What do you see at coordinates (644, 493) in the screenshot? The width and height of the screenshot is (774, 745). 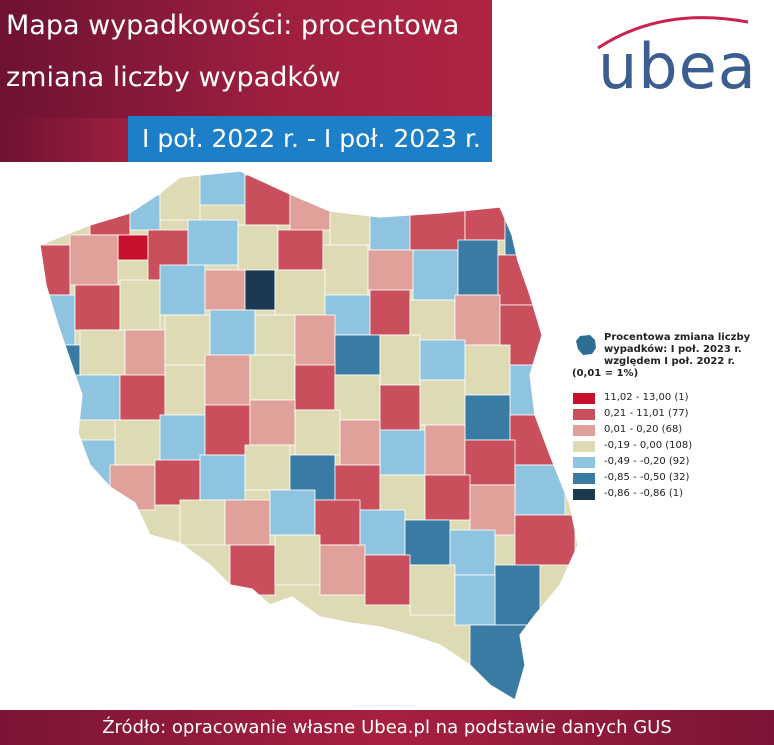 I see `legend-label: -0,86 - -0,86 (1)` at bounding box center [644, 493].